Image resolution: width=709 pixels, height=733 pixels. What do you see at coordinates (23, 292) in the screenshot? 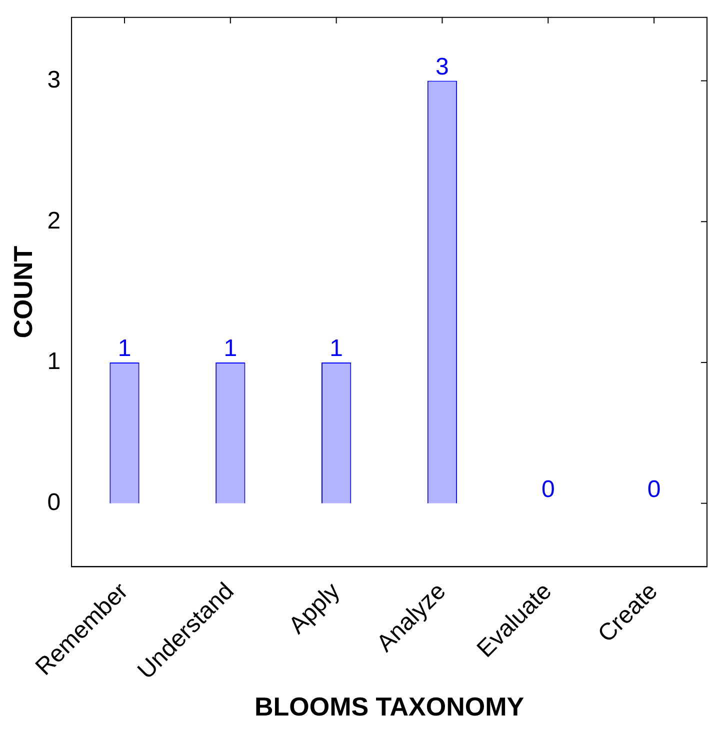
I see `y-axis-title: COUNT` at bounding box center [23, 292].